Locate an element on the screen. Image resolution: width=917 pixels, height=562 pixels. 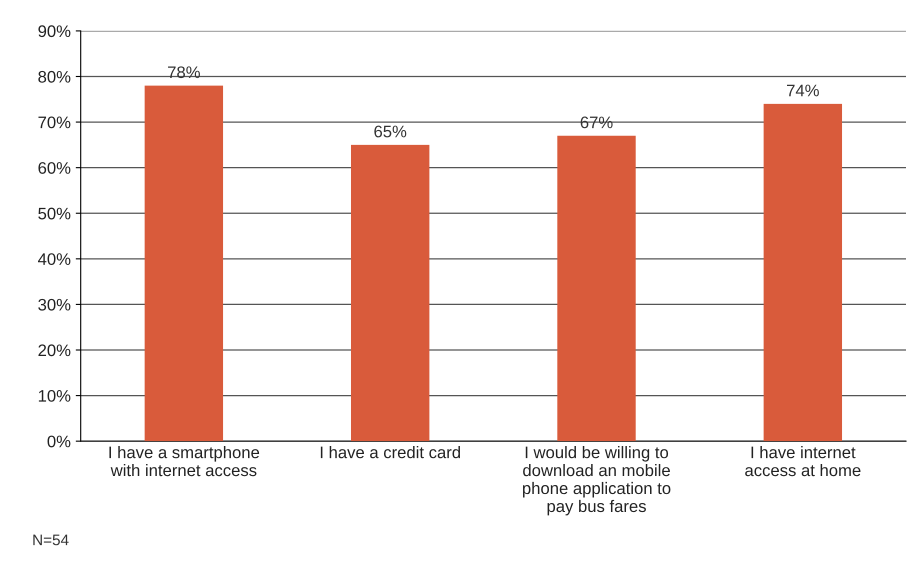
data-label: 65% is located at coordinates (390, 132).